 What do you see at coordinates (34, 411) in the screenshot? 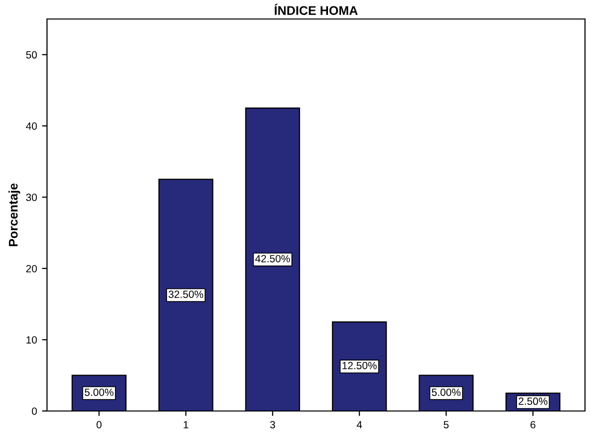
I see `y-tick-label: 0` at bounding box center [34, 411].